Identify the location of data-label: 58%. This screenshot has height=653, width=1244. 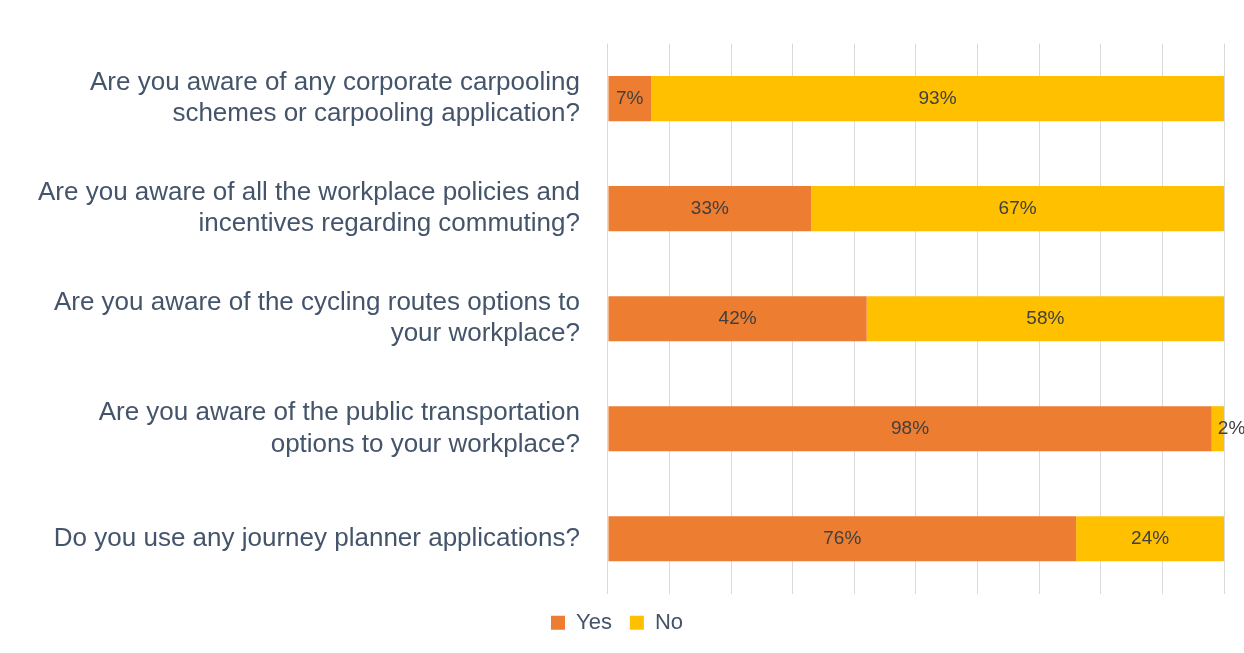
(1045, 317).